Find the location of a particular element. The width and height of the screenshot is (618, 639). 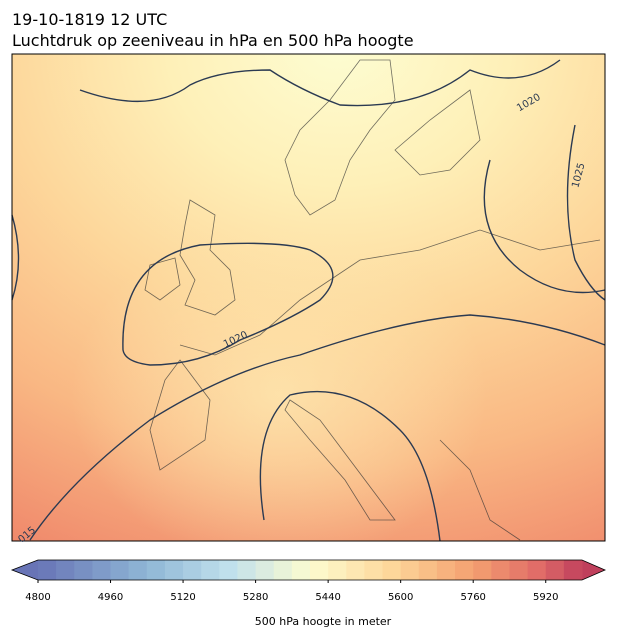

colorbar-tick-label: 4800 is located at coordinates (37, 597).